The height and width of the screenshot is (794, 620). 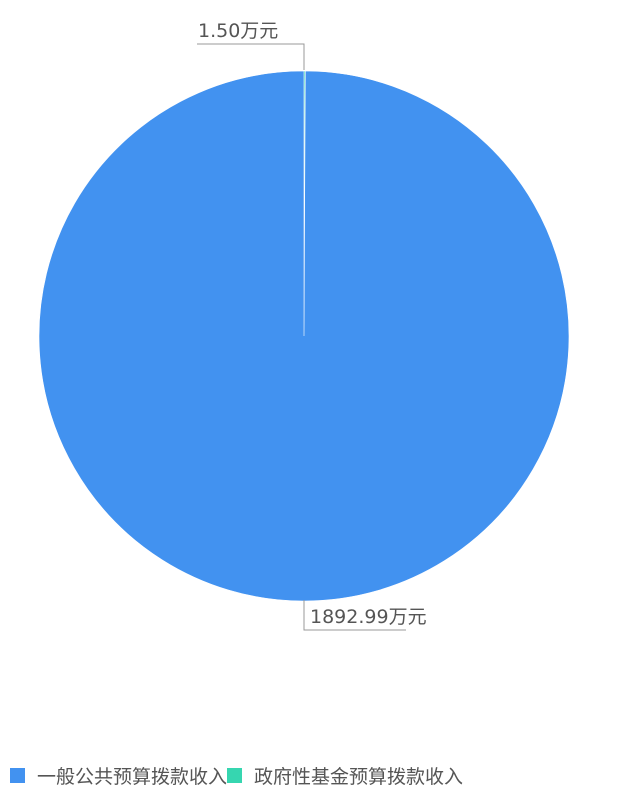 What do you see at coordinates (132, 776) in the screenshot?
I see `legend-label-general-public: 一般公共预算拨款收入` at bounding box center [132, 776].